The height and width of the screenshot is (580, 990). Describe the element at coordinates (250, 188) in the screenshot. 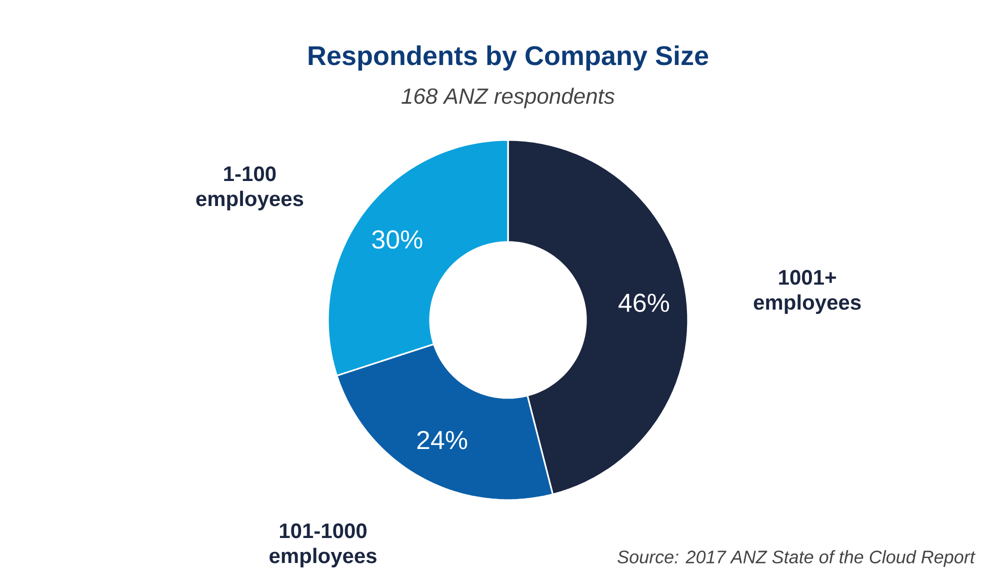

I see `slice-label: 1-100 employees` at that location.